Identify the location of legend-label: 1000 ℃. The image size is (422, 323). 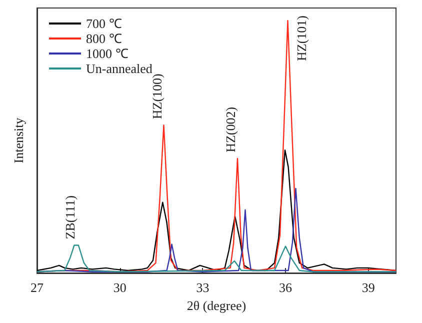
(107, 53).